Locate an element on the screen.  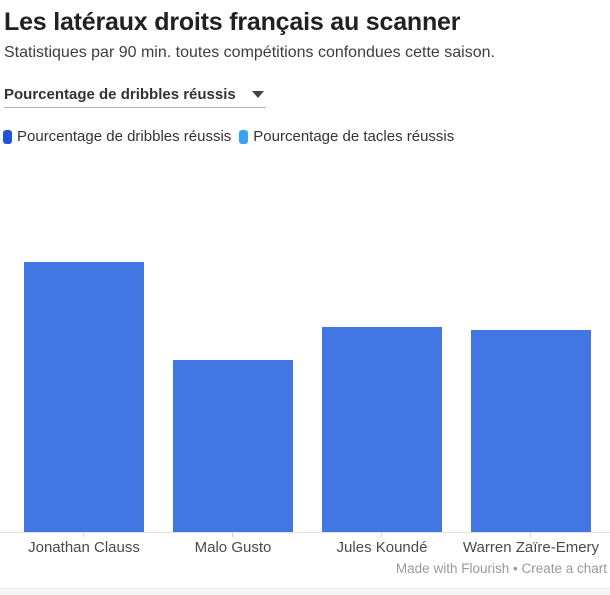
flourish-credit: Made with Flourish • Create a chart is located at coordinates (501, 568).